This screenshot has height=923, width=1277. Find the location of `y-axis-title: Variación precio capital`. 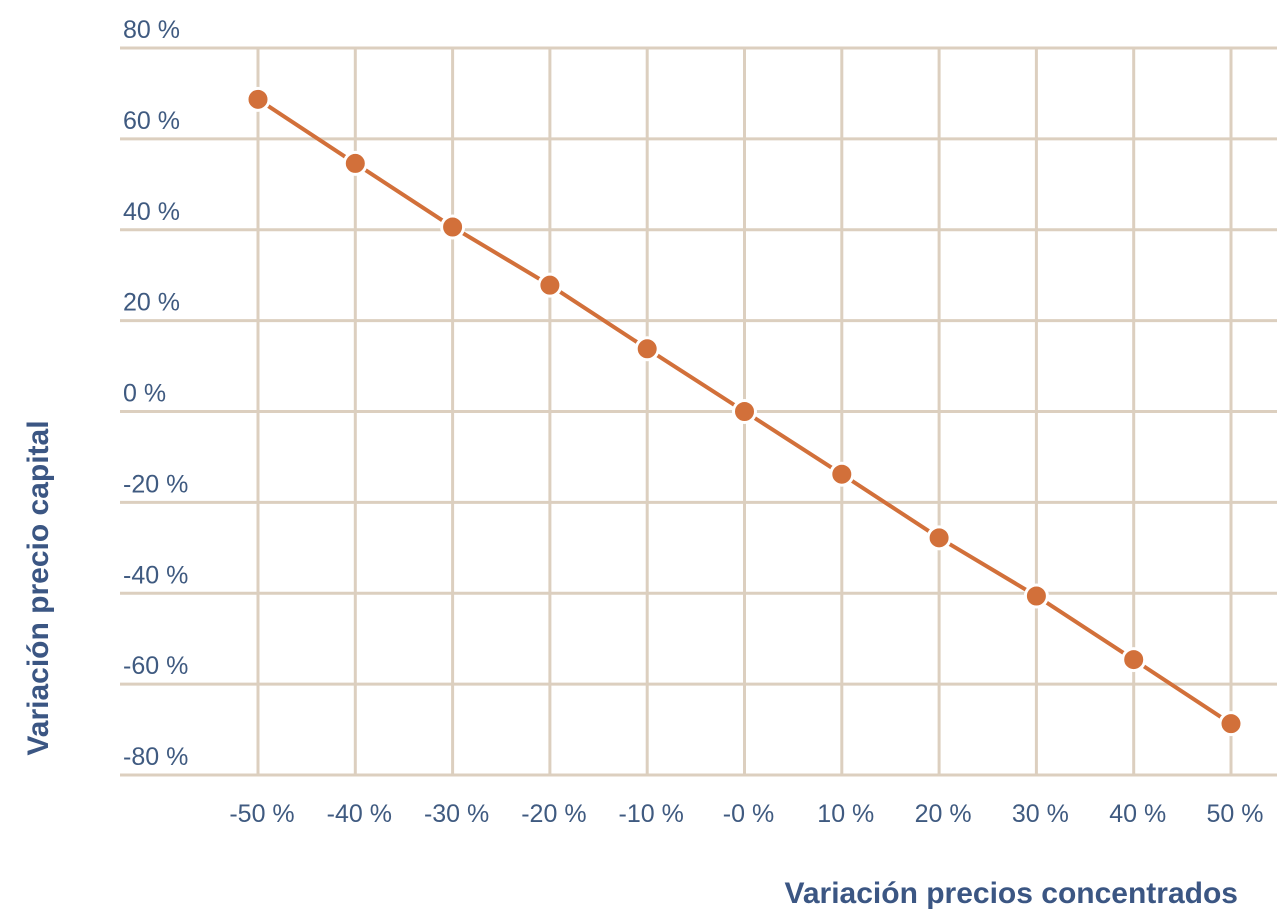

y-axis-title: Variación precio capital is located at coordinates (38, 587).